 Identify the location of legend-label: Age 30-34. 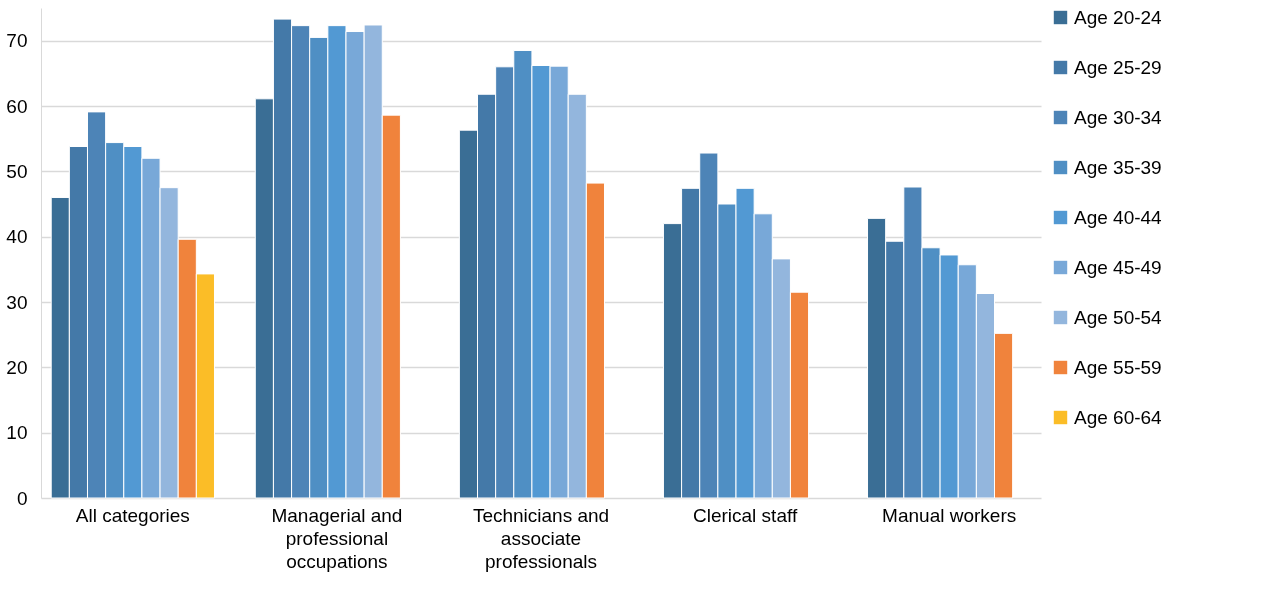
(1118, 117).